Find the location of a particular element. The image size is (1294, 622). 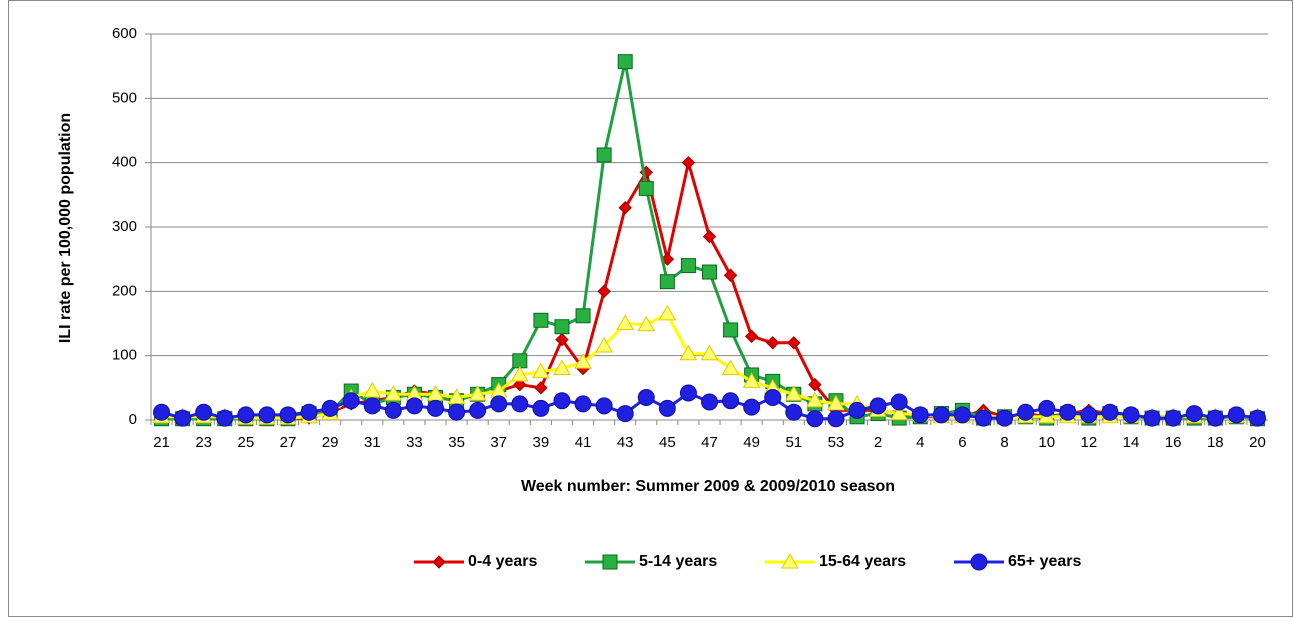

x-tick-label: 8 is located at coordinates (1004, 442).